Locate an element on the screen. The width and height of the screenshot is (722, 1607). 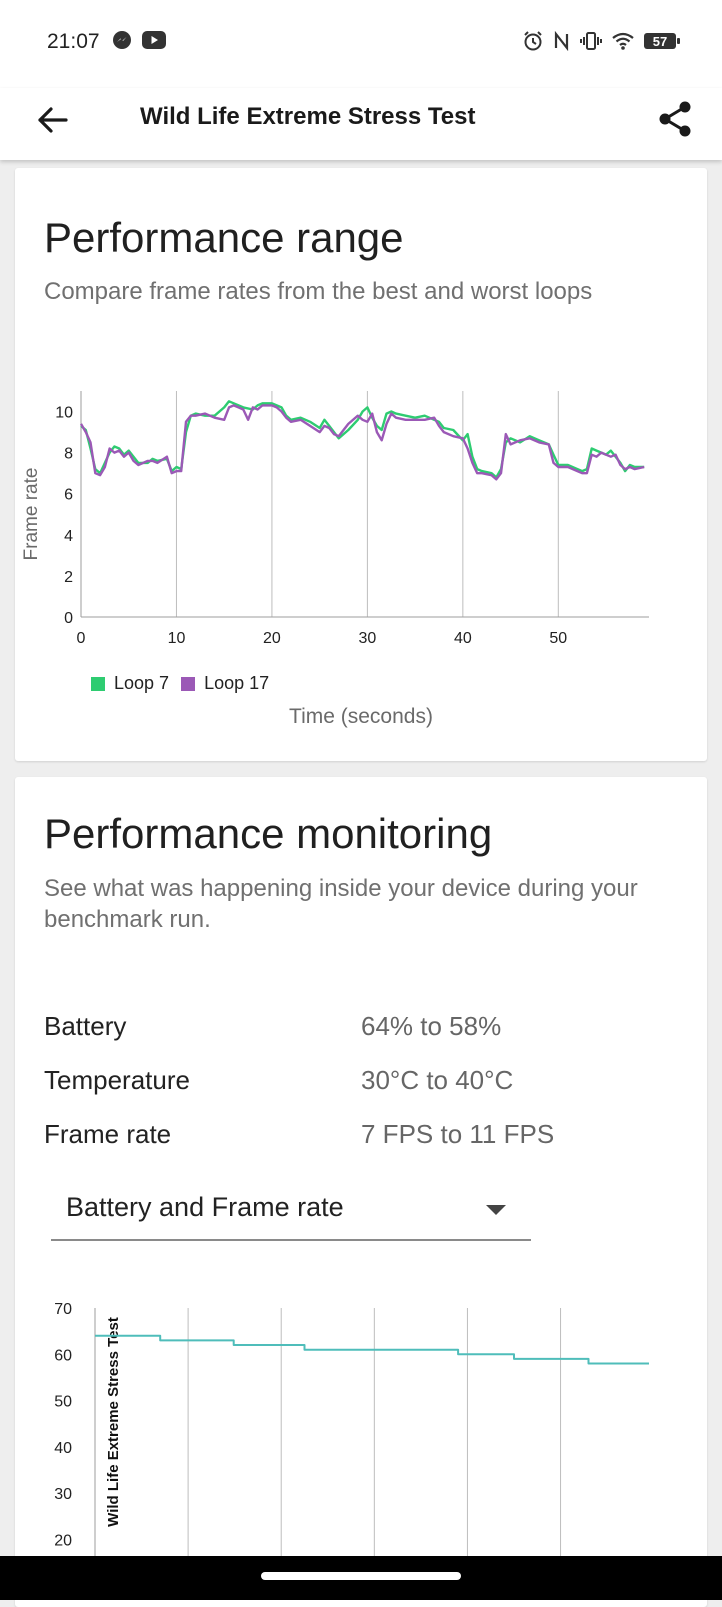
stat-label: Frame rate is located at coordinates (108, 1133).